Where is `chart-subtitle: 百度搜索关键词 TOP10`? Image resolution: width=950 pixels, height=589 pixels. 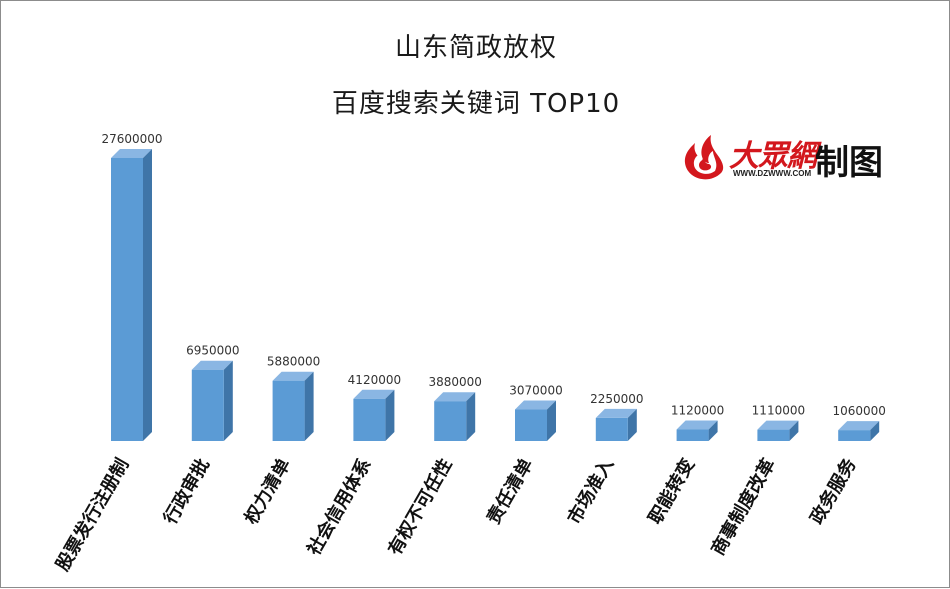
chart-subtitle: 百度搜索关键词 TOP10 is located at coordinates (476, 104).